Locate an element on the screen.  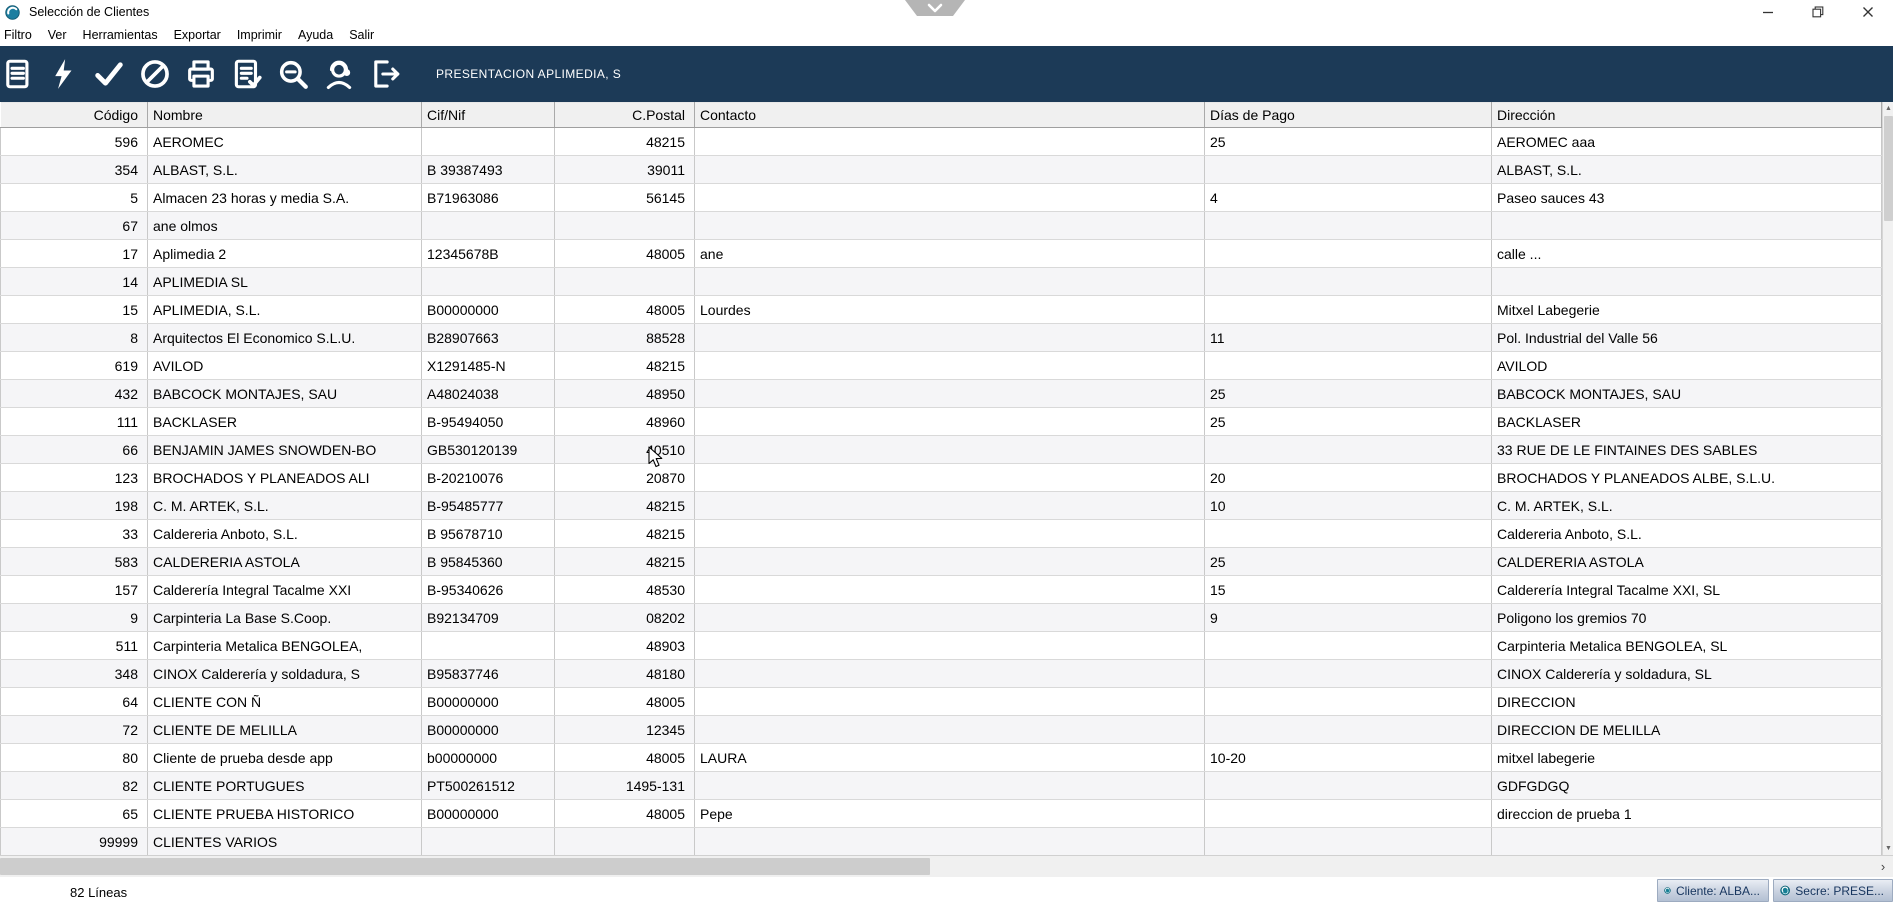
minimize-button is located at coordinates (1768, 12).